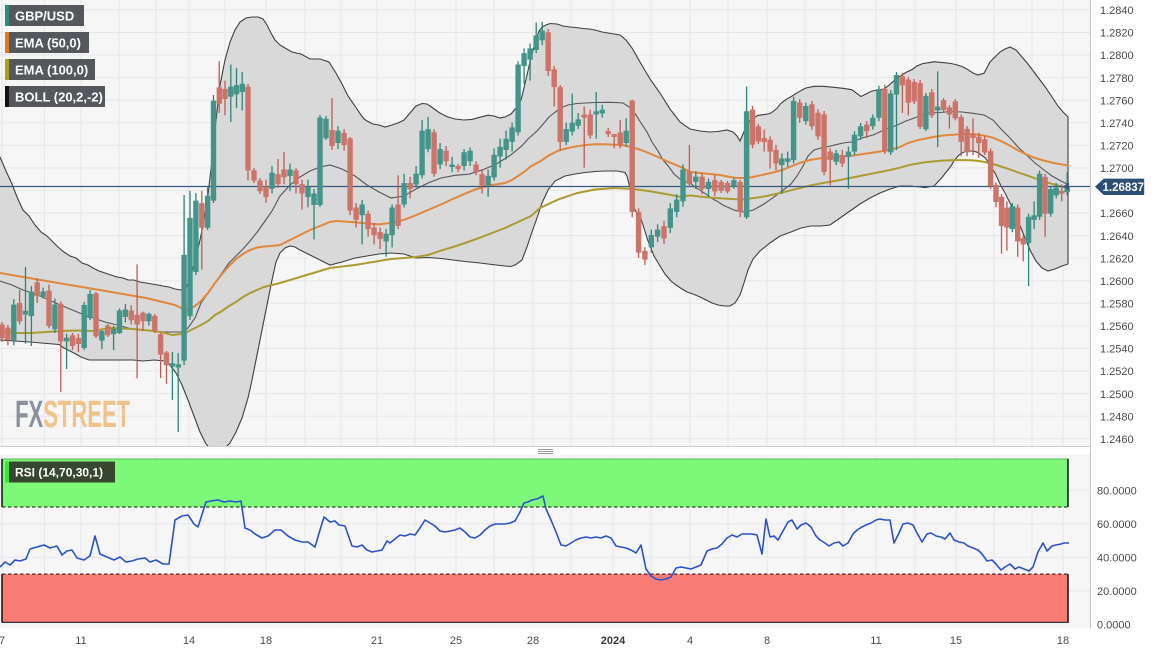 Image resolution: width=1163 pixels, height=651 pixels. Describe the element at coordinates (956, 641) in the screenshot. I see `svg-text: 15` at that location.